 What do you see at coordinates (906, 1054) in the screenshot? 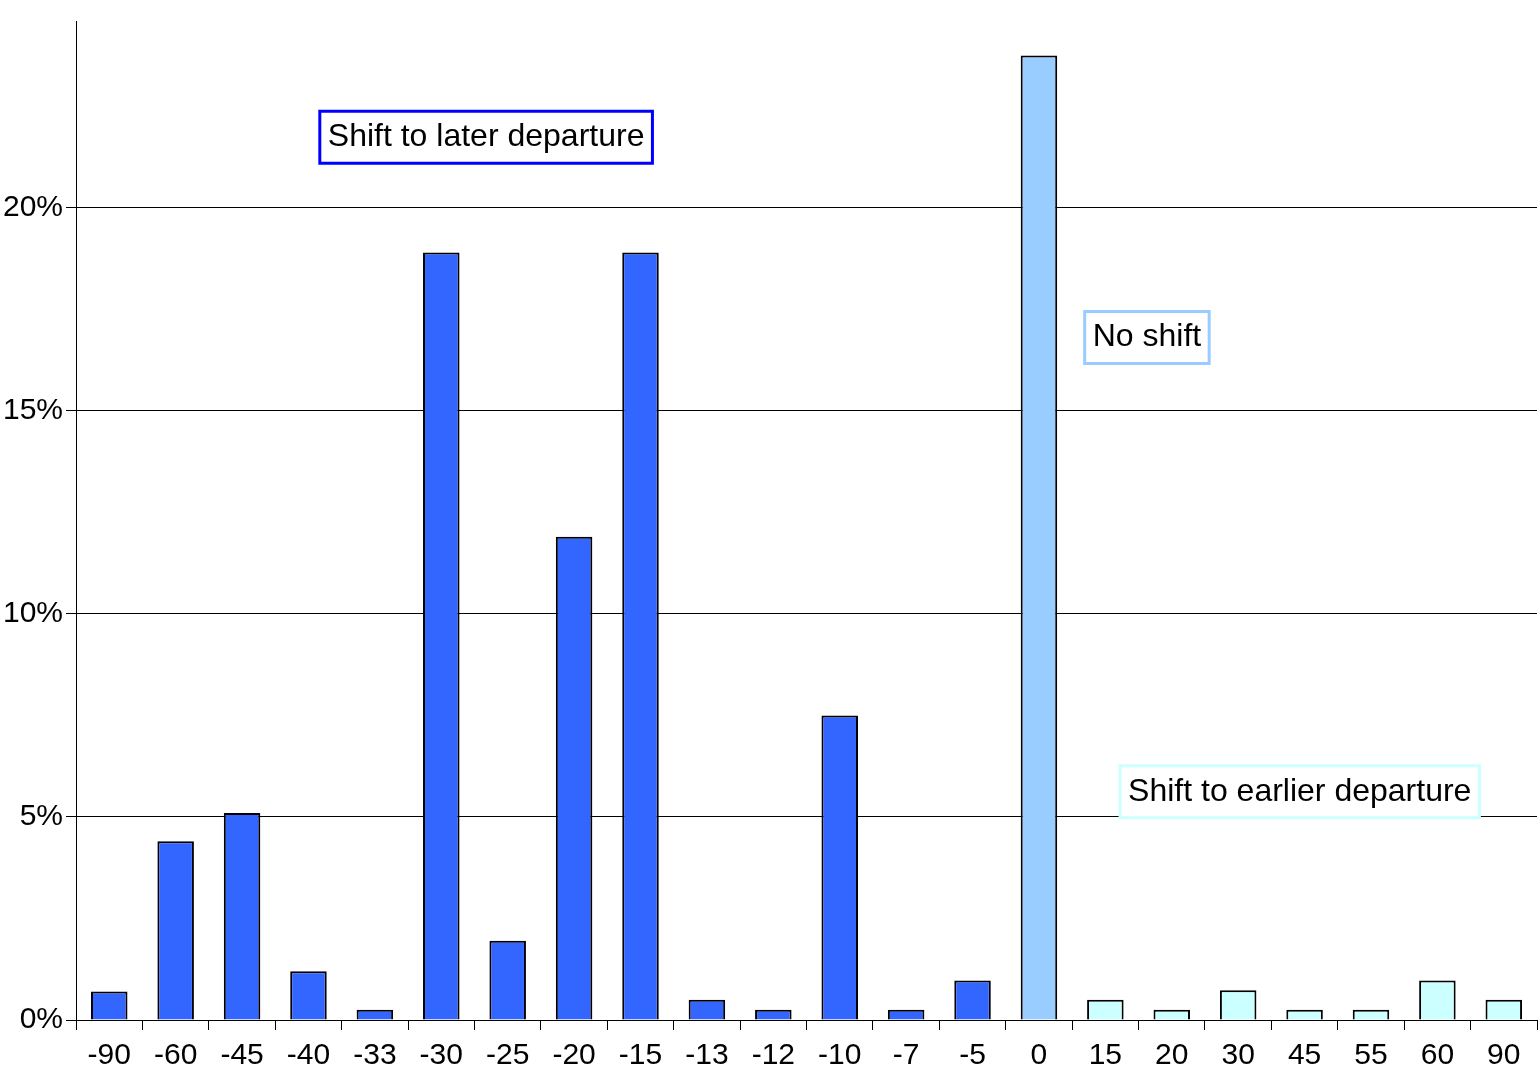
I see `x-tick-label: -7` at bounding box center [906, 1054].